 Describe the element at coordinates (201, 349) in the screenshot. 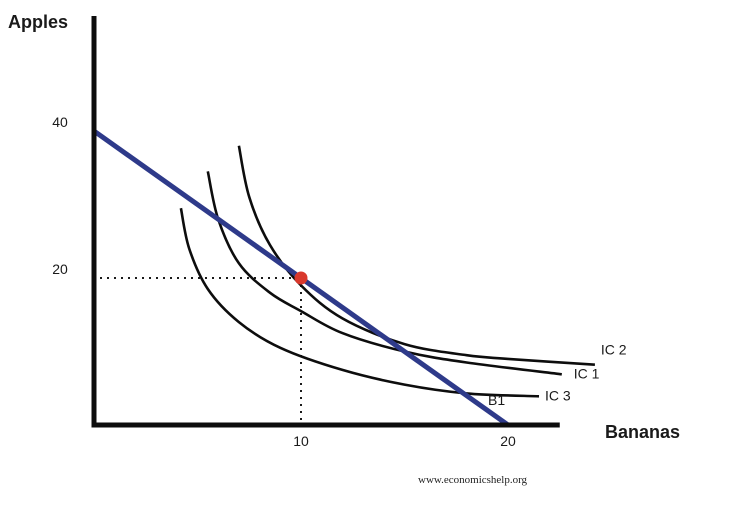

I see `guide-lines` at that location.